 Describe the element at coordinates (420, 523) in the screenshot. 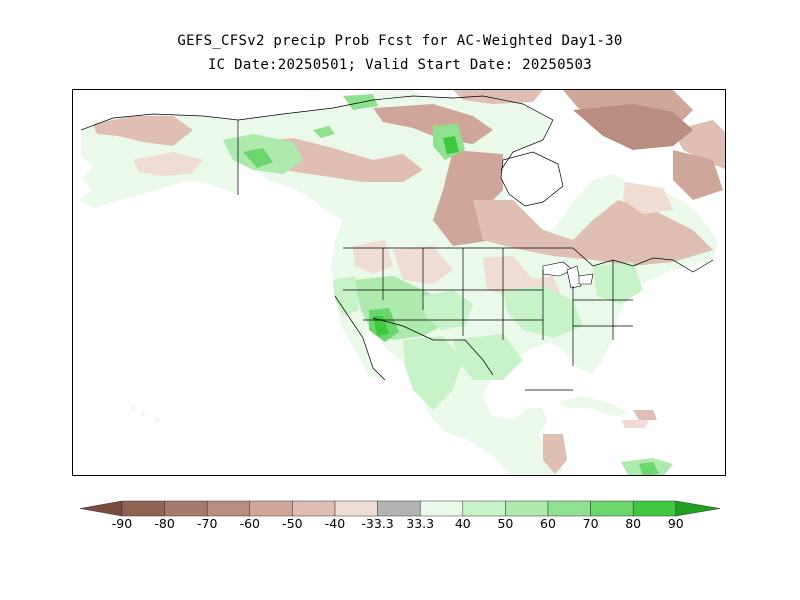

I see `legend-tick-label: 33.3` at that location.